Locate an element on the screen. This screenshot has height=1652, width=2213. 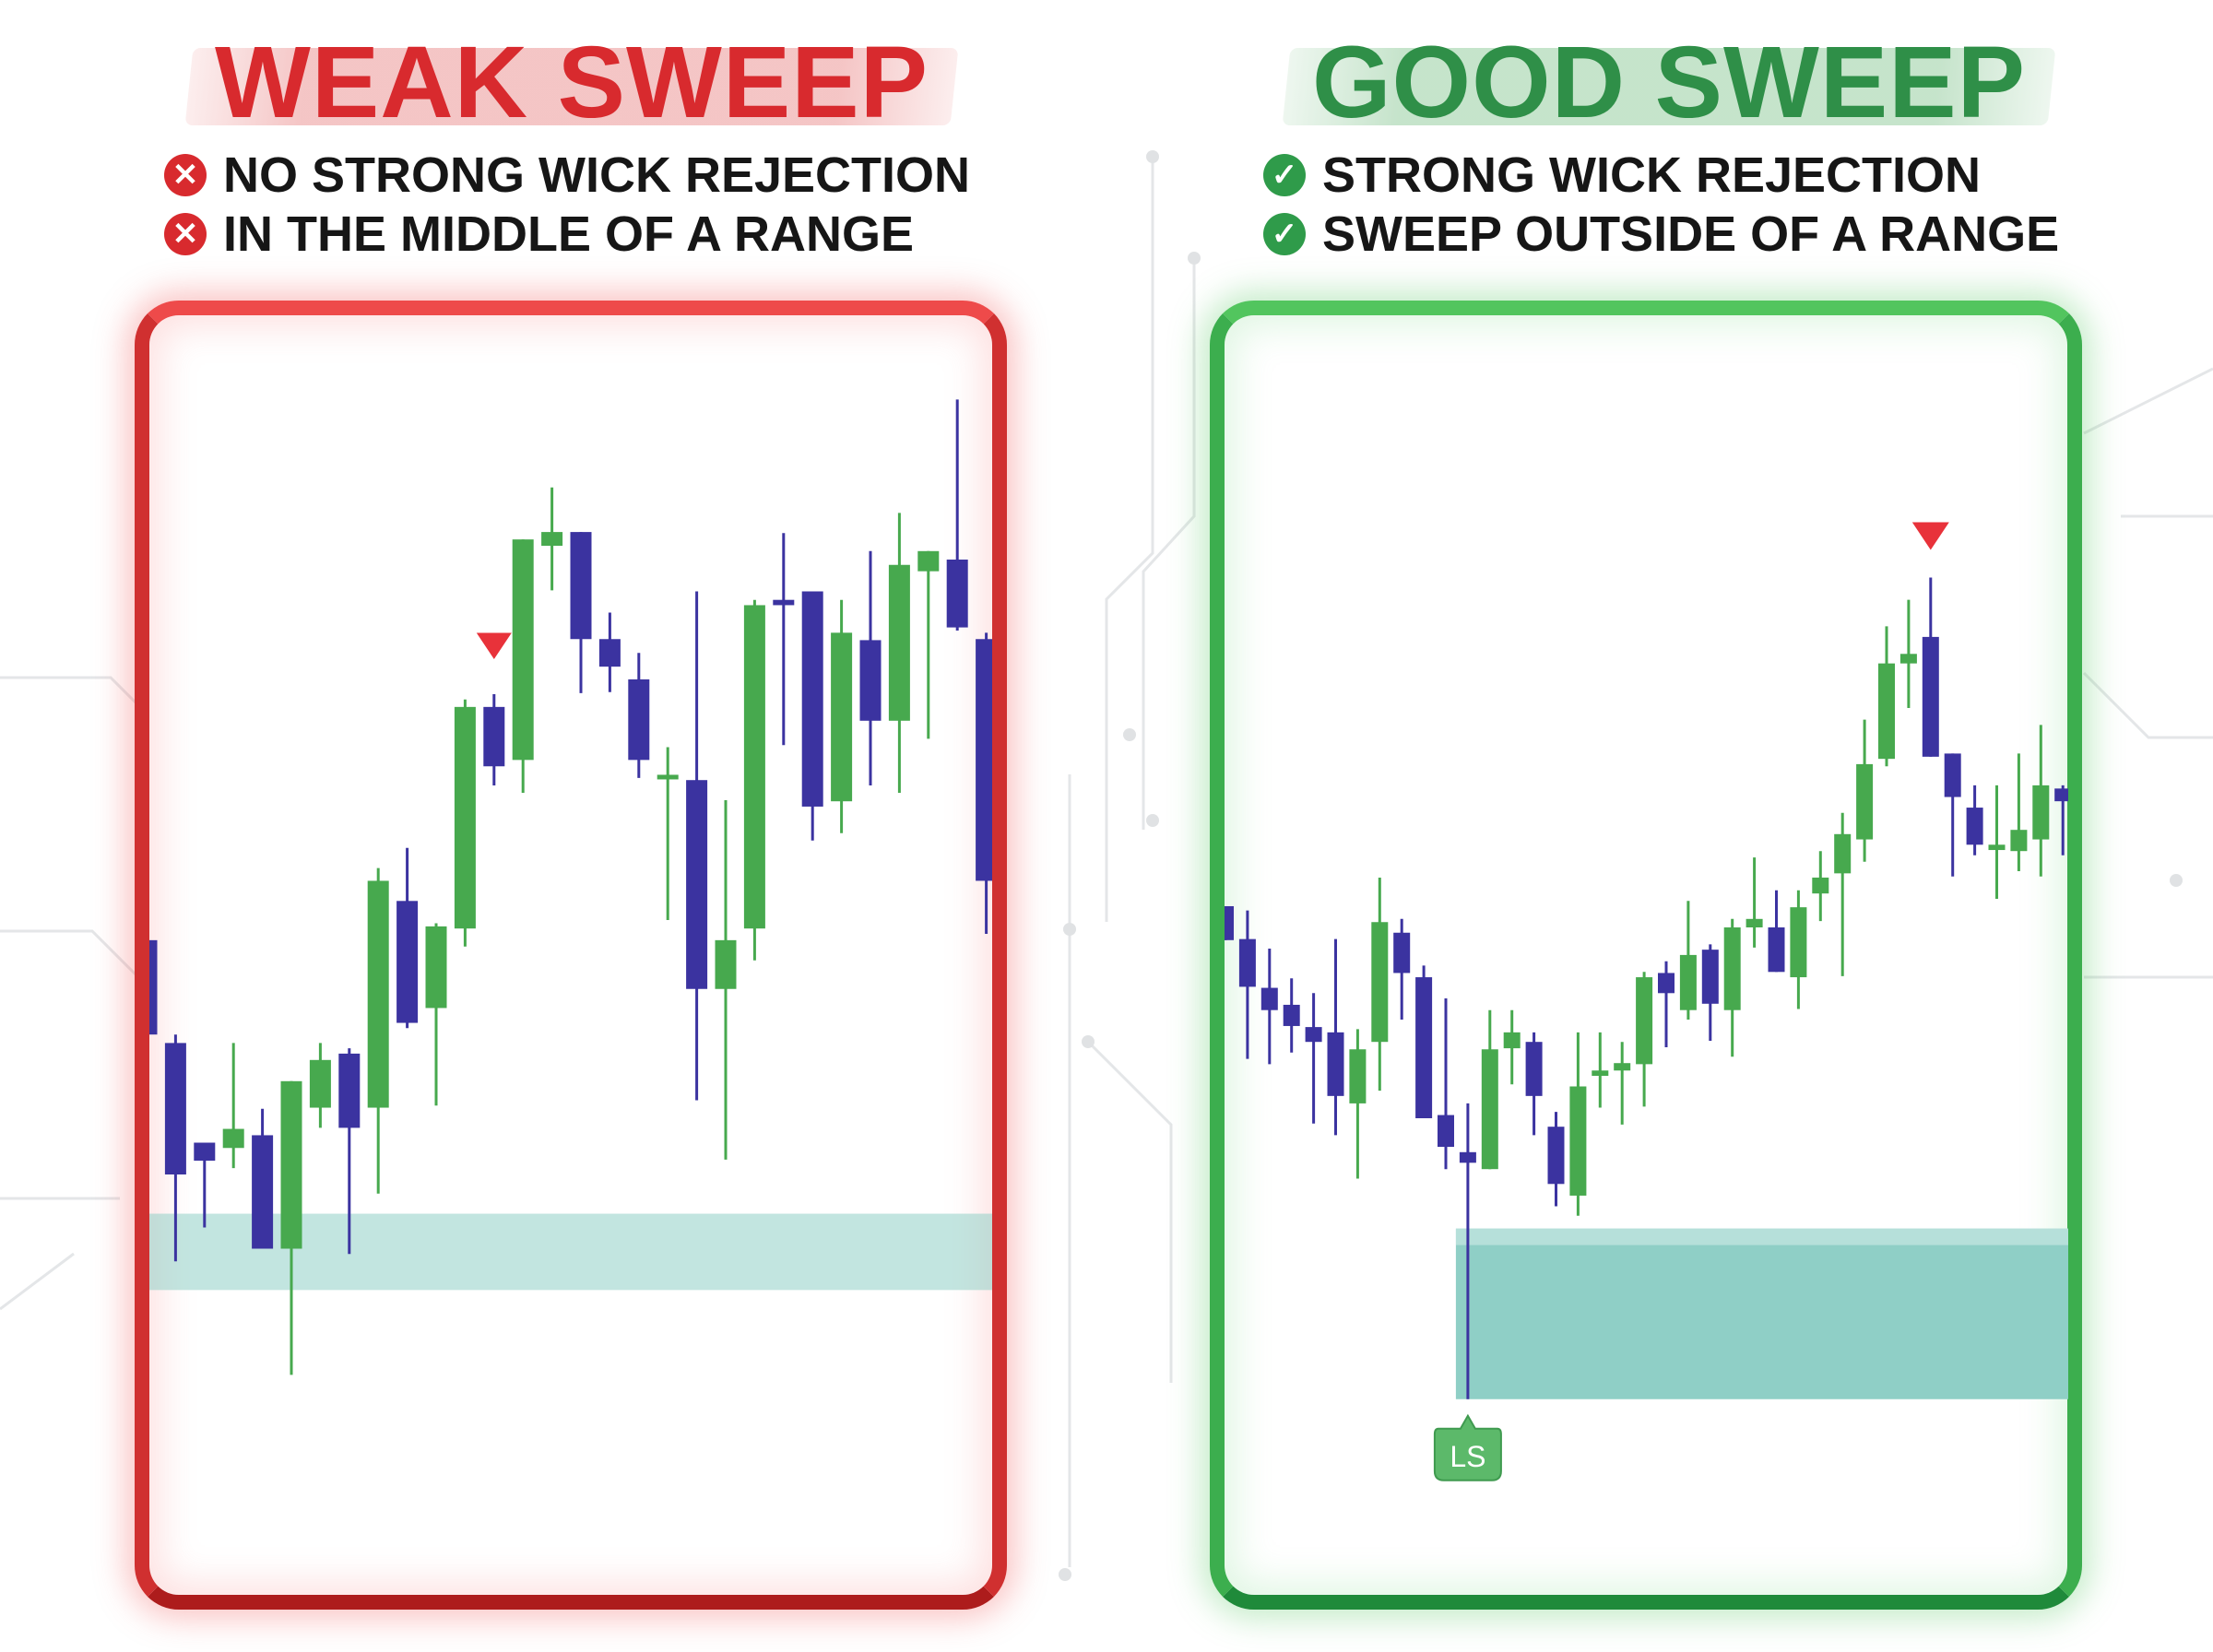
good-sweep-header: GOOD SWEEP is located at coordinates (1669, 82).